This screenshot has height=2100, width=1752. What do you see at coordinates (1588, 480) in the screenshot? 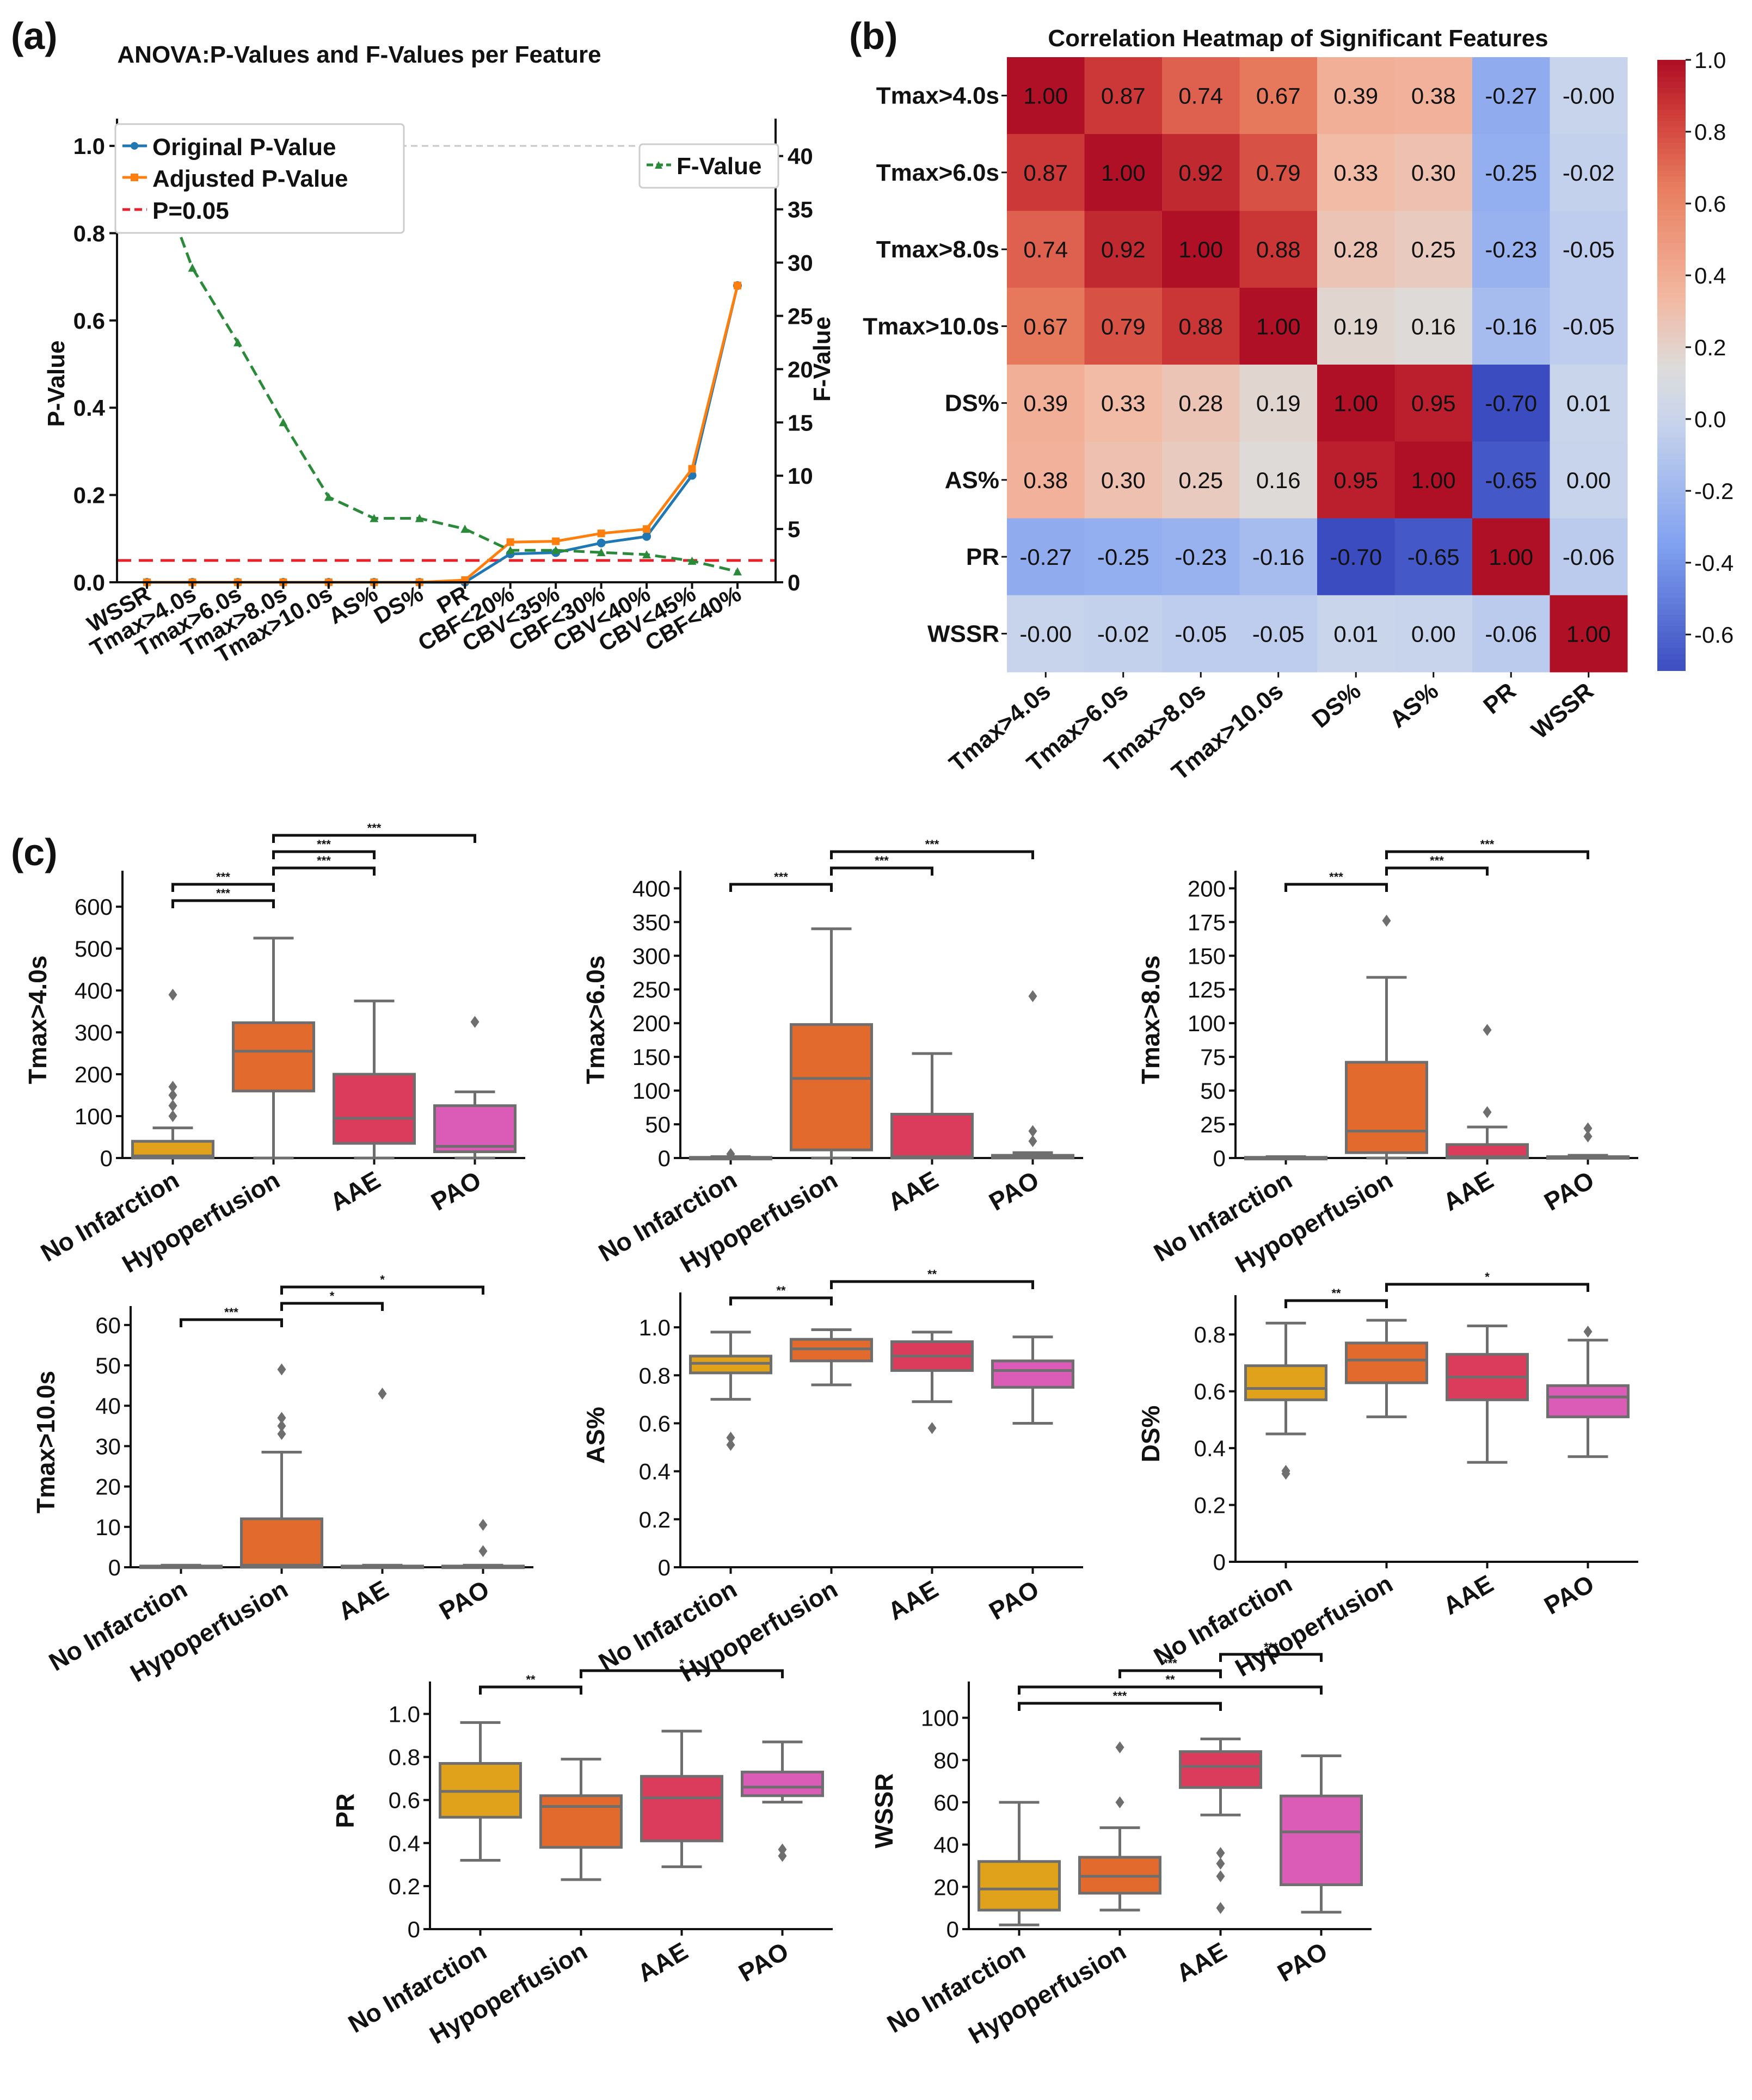
I see `heatmap-cell-value: 0.00` at bounding box center [1588, 480].